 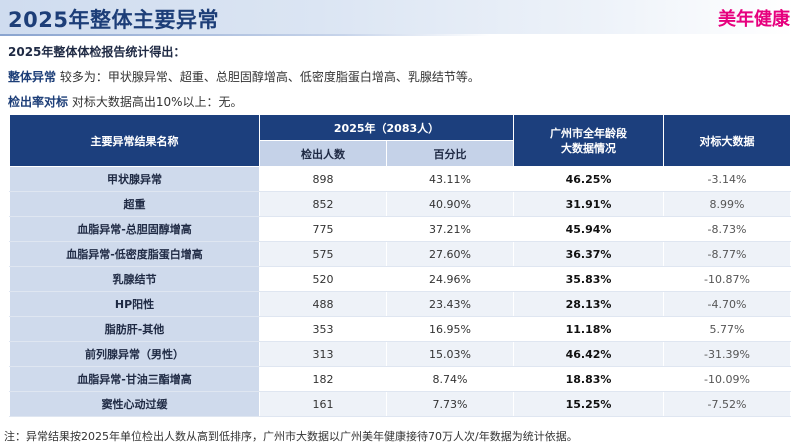 I want to click on row-city-cell: 31.91%, so click(x=589, y=204).